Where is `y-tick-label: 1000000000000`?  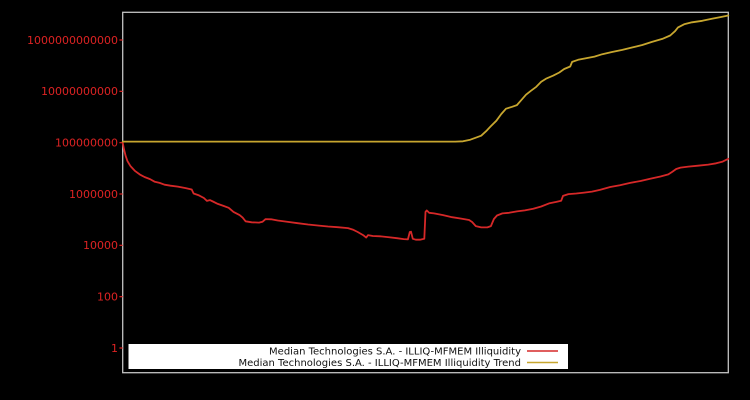
y-tick-label: 1000000000000 is located at coordinates (72, 40).